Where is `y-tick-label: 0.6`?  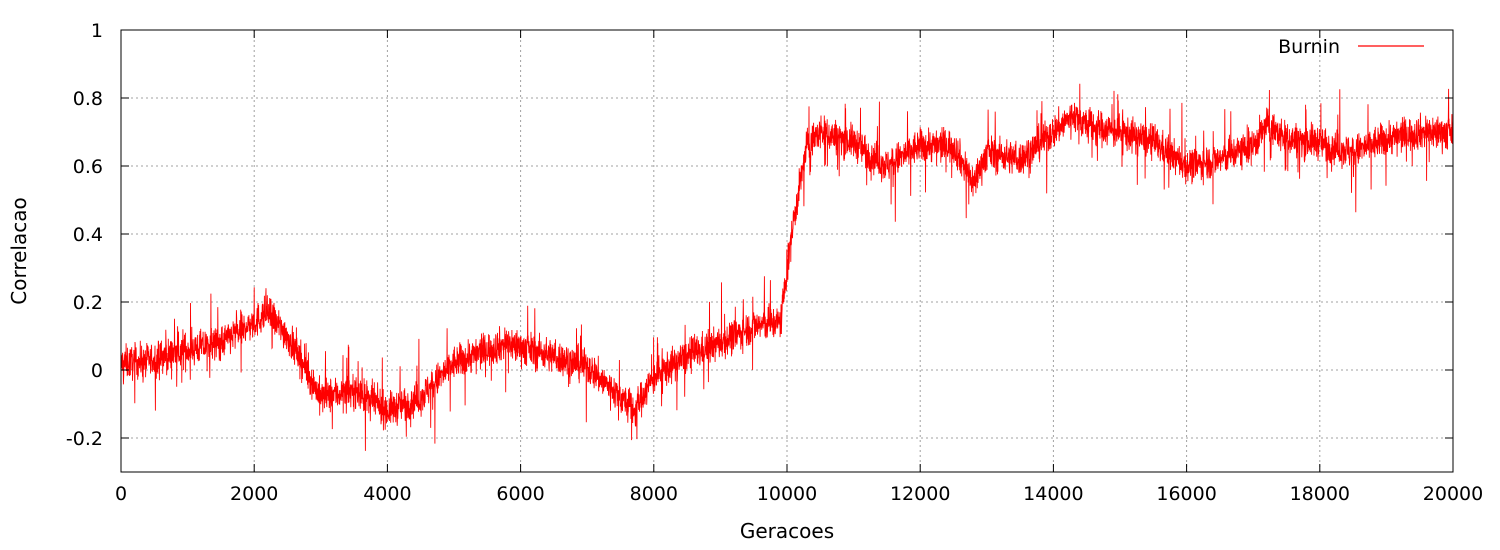 y-tick-label: 0.6 is located at coordinates (88, 167).